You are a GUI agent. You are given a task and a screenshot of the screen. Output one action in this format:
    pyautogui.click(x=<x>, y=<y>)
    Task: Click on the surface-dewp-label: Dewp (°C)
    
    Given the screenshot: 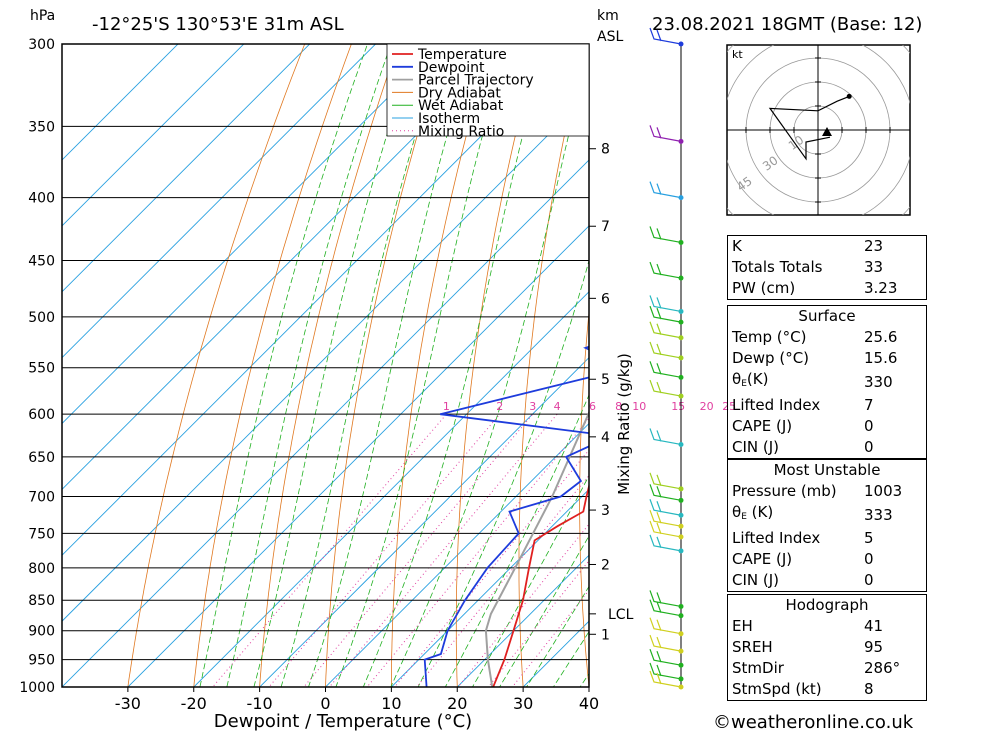 What is the action you would take?
    pyautogui.click(x=771, y=358)
    